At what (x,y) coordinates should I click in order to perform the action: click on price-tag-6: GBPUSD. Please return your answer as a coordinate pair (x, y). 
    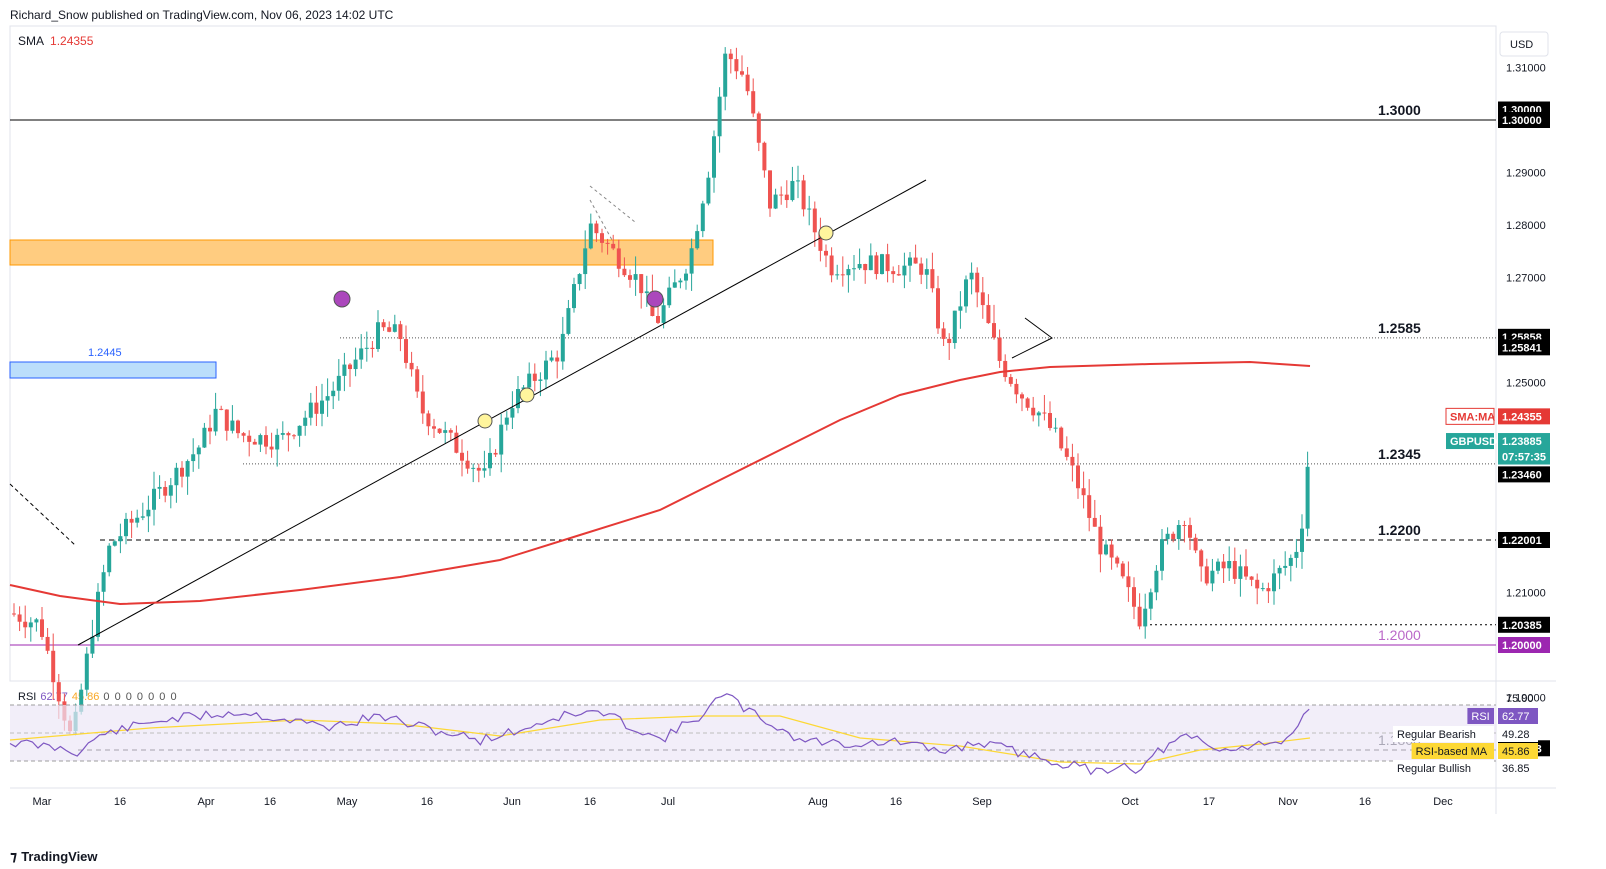
    Looking at the image, I should click on (1473, 442).